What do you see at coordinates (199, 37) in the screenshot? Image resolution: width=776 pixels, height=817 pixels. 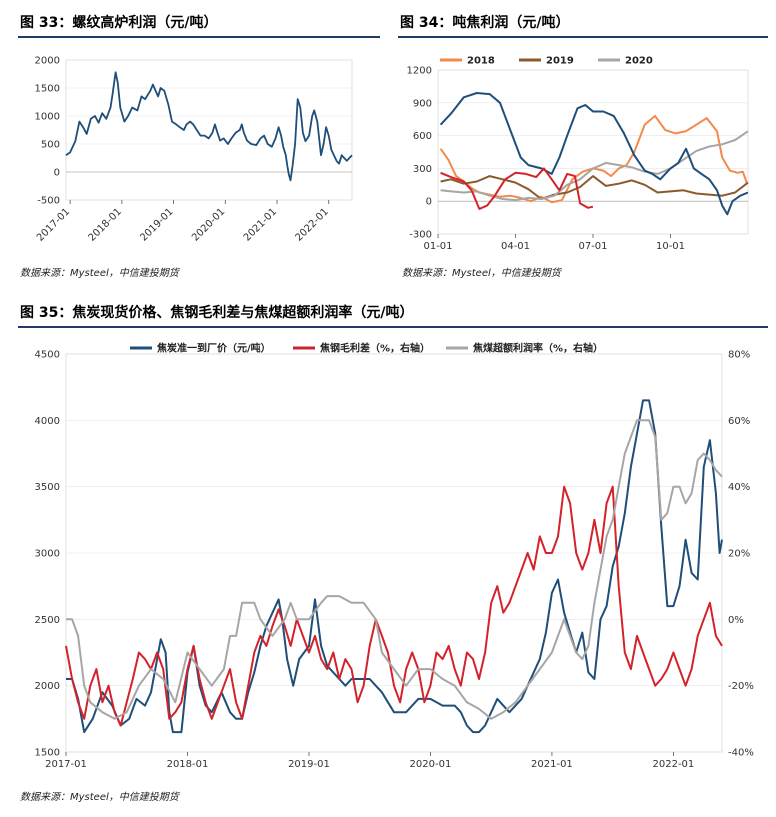 I see `figure-33-rule` at bounding box center [199, 37].